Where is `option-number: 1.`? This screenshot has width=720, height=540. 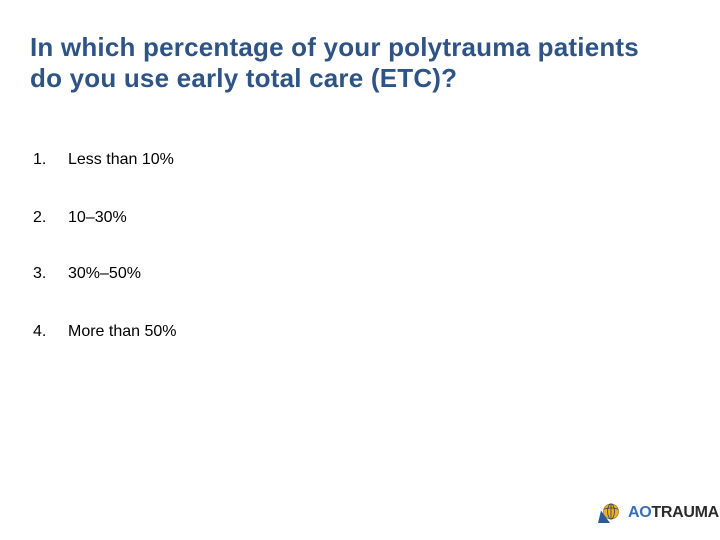
option-number: 1. is located at coordinates (40, 159).